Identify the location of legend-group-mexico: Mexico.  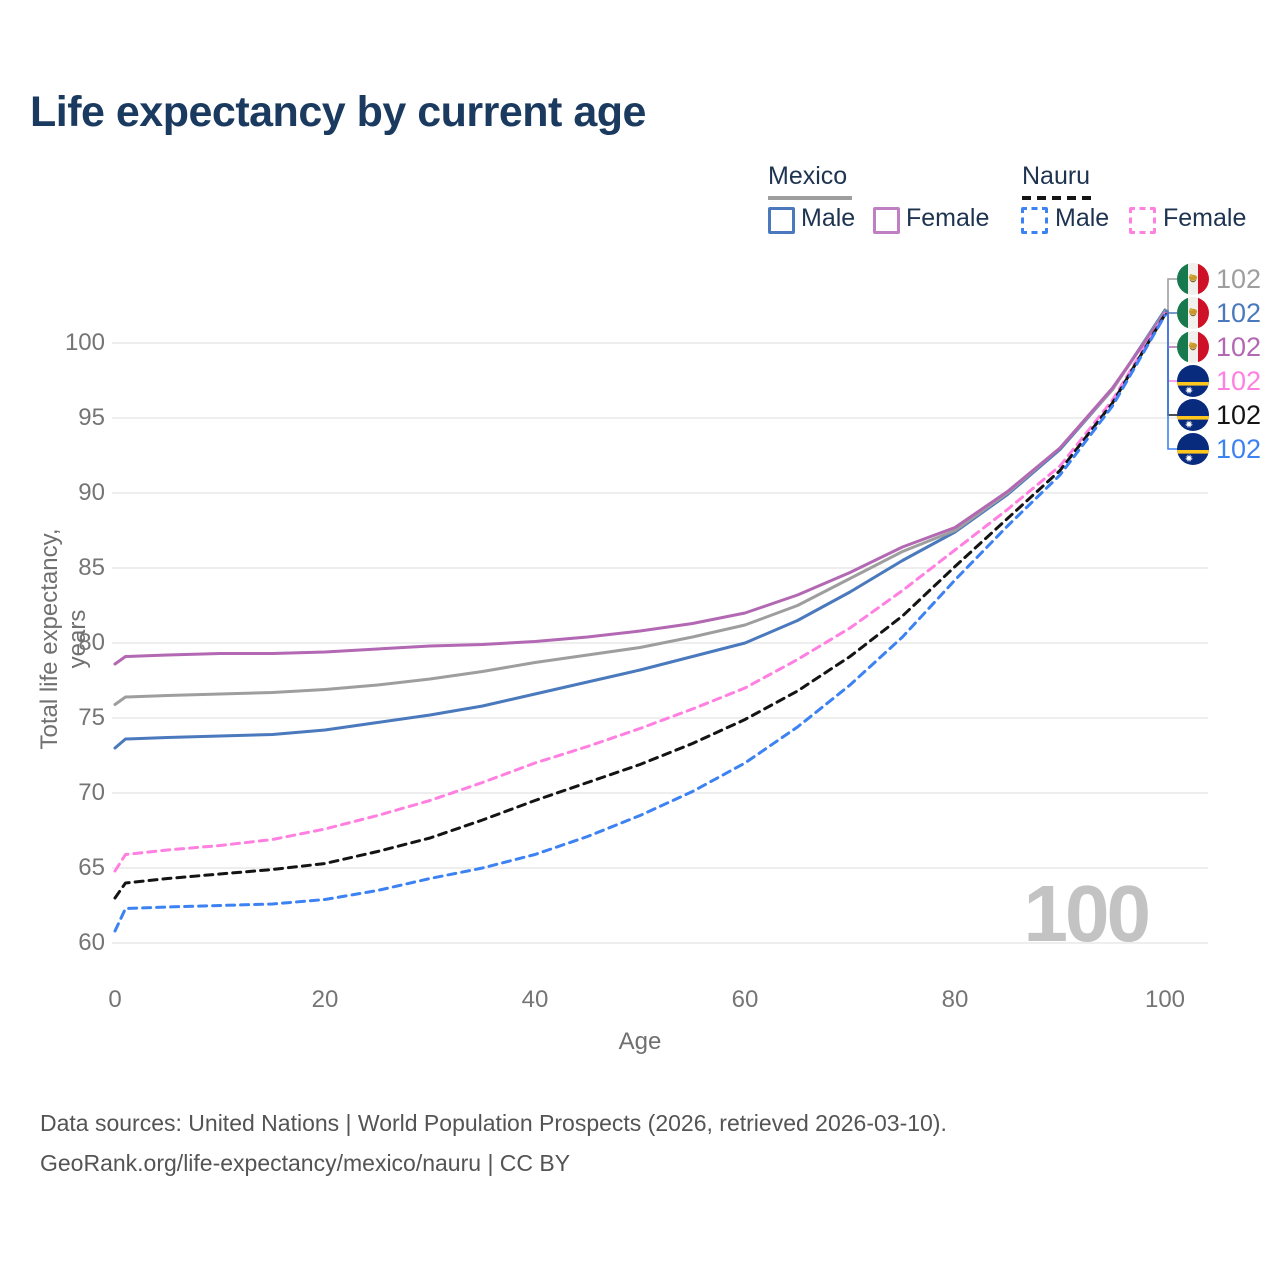
(808, 176).